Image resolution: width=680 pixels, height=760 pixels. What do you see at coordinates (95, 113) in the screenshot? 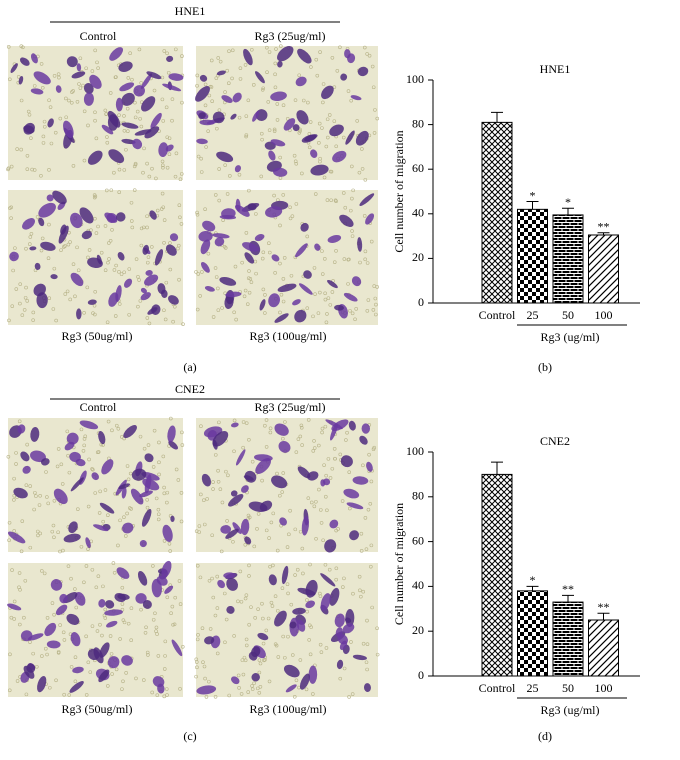
I see `micrograph` at bounding box center [95, 113].